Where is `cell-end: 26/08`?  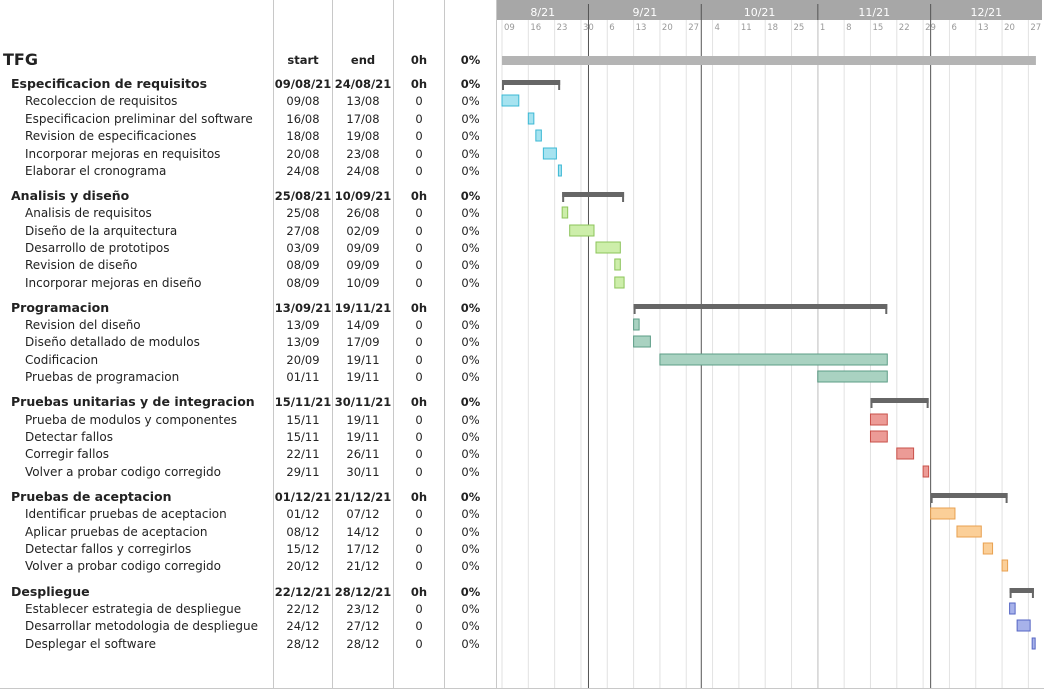 cell-end: 26/08 is located at coordinates (363, 213).